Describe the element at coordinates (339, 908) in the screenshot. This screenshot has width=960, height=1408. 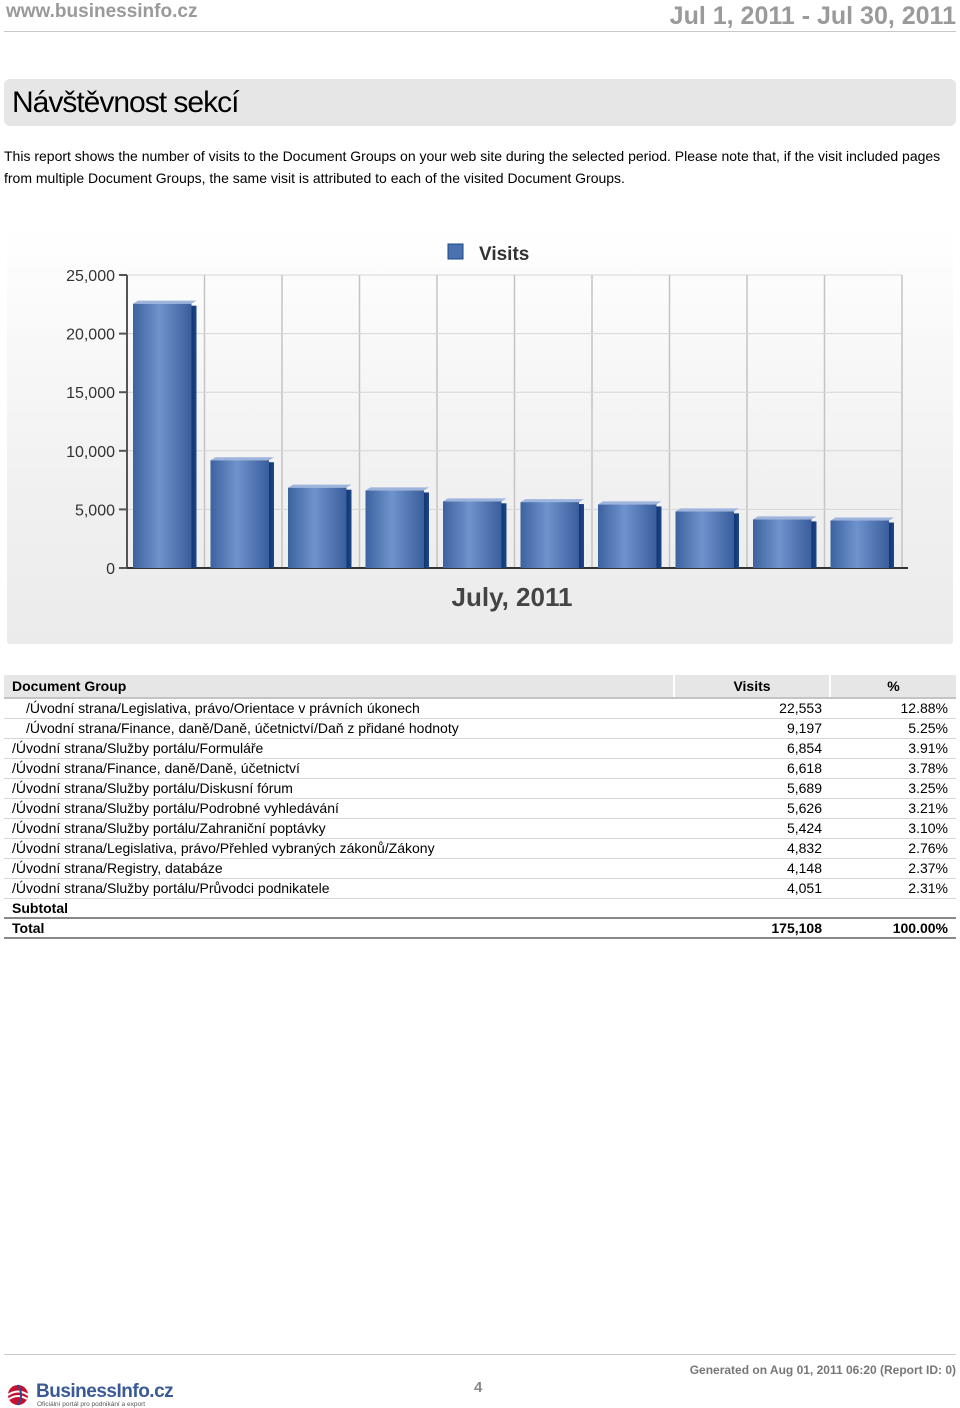
I see `subtotal-label: Subtotal` at that location.